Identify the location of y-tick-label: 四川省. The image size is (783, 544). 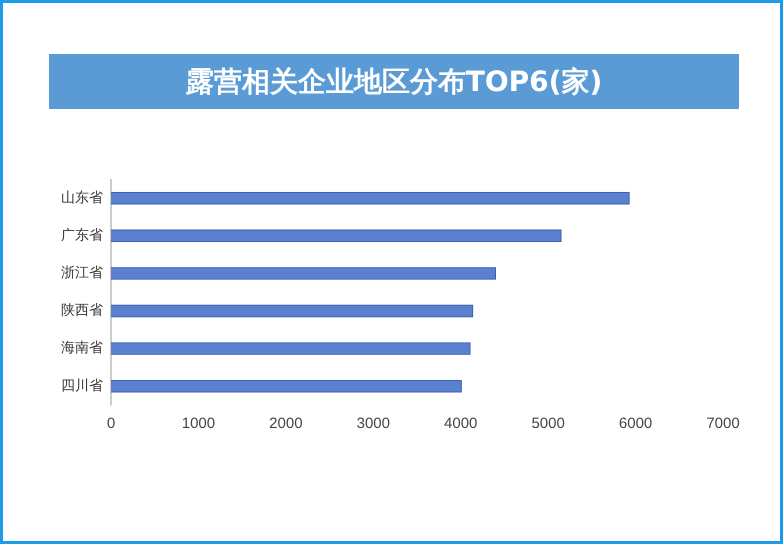
(82, 386).